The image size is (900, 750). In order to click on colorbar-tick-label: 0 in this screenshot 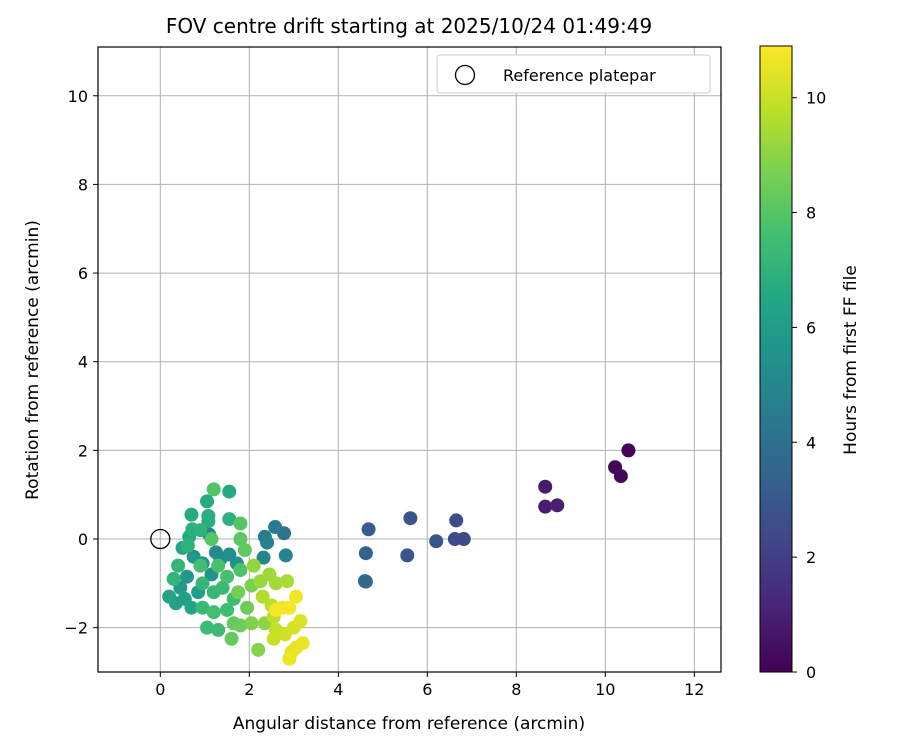, I will do `click(811, 672)`.